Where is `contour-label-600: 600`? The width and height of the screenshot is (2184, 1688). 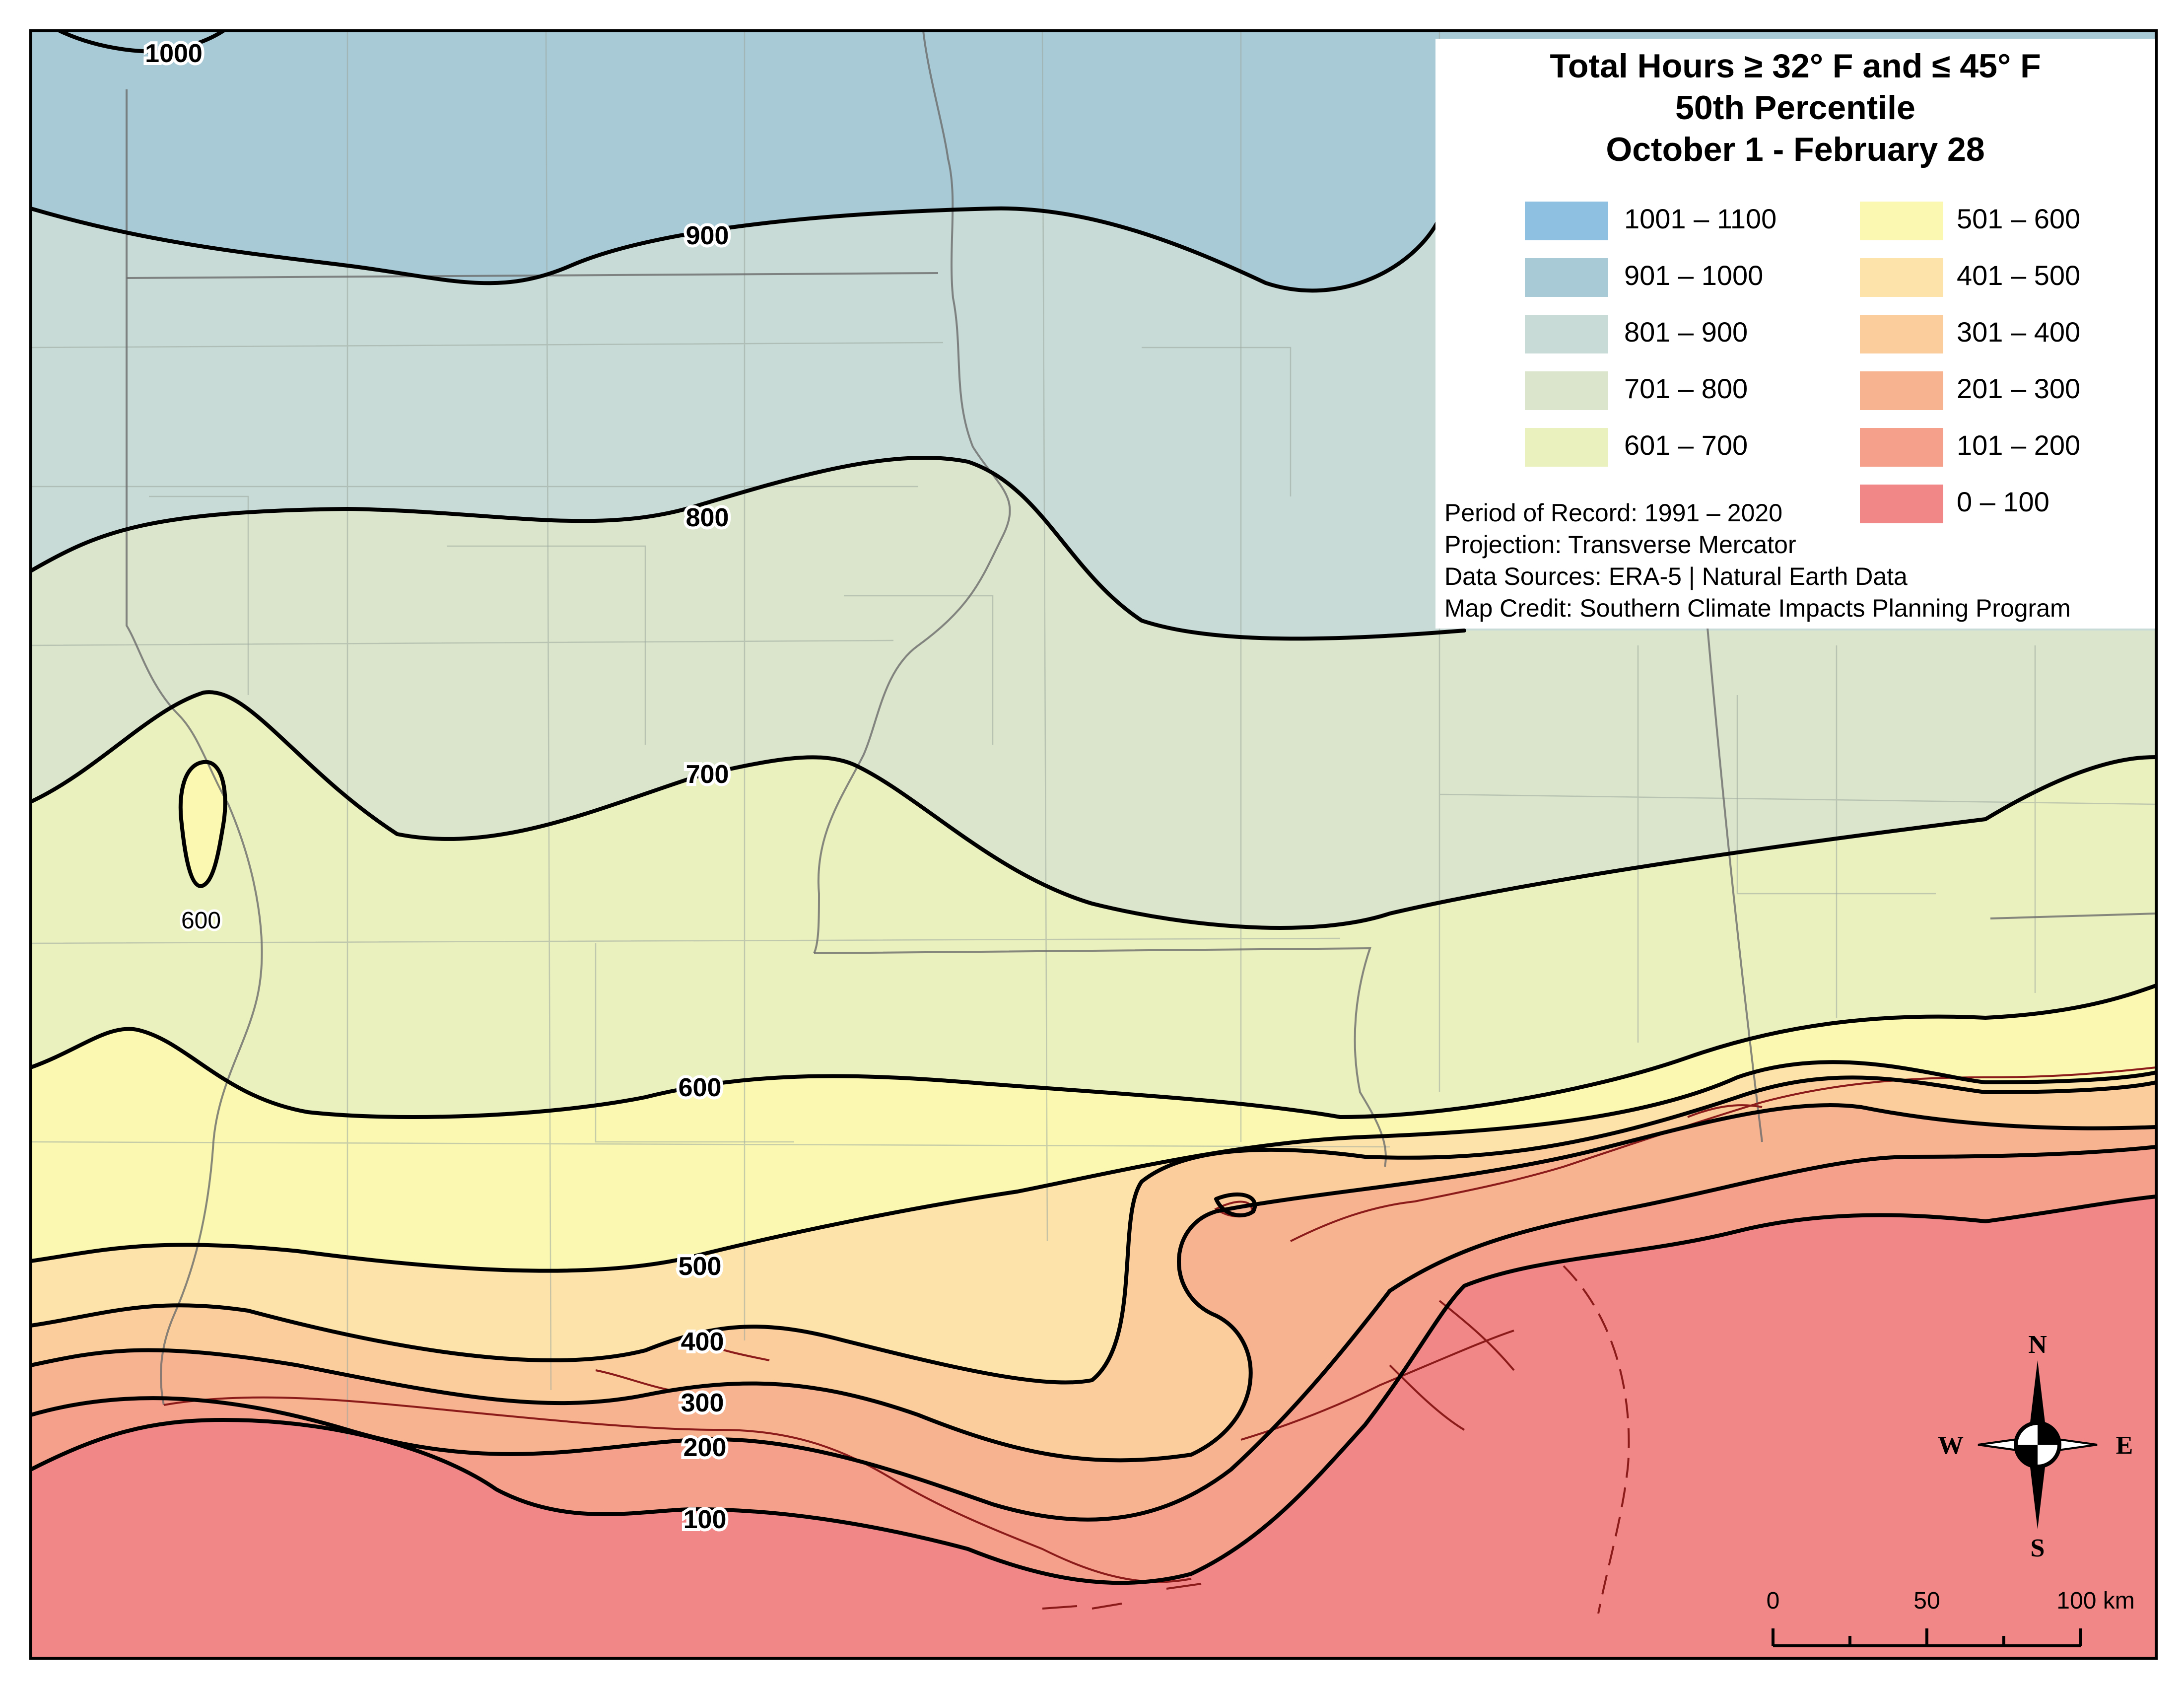
contour-label-600: 600 is located at coordinates (700, 1087).